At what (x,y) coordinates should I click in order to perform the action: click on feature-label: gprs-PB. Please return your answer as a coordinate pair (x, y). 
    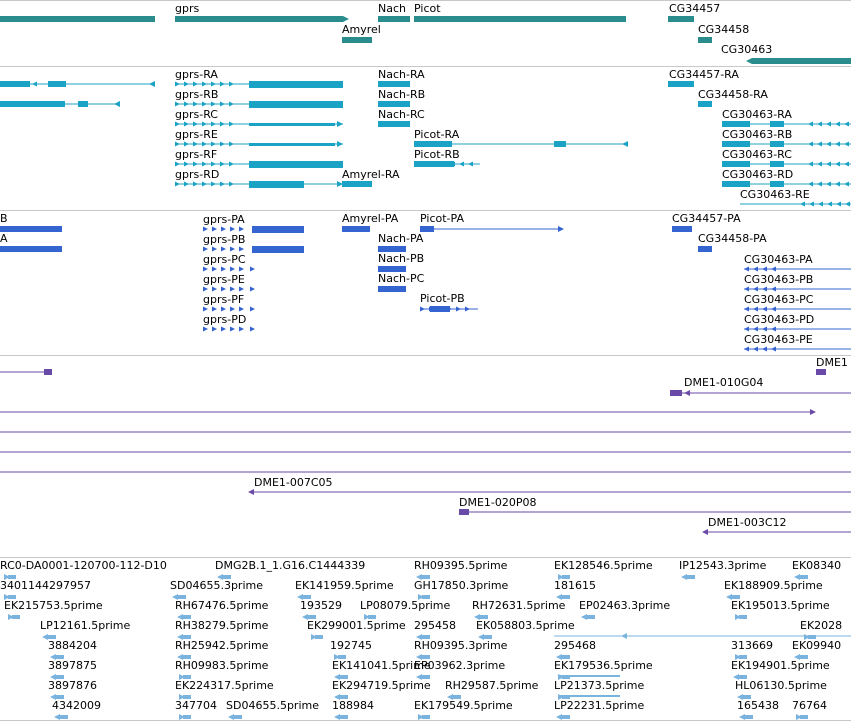
    Looking at the image, I should click on (224, 239).